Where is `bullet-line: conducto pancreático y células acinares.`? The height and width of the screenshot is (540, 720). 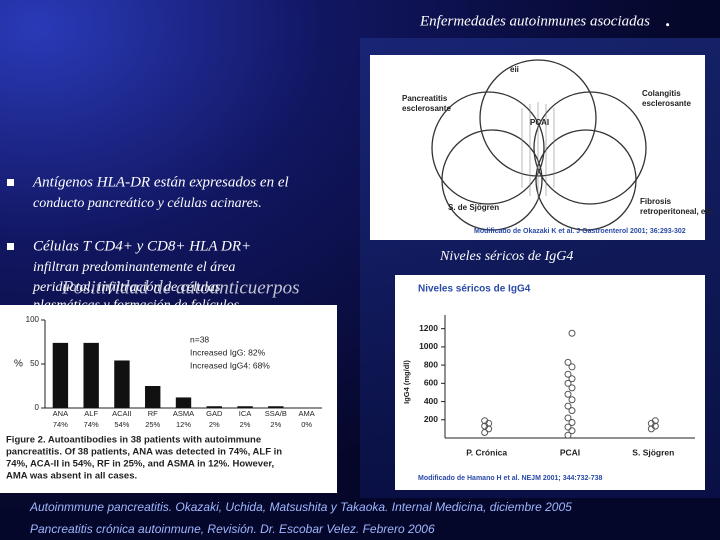 bullet-line: conducto pancreático y células acinares. is located at coordinates (147, 203).